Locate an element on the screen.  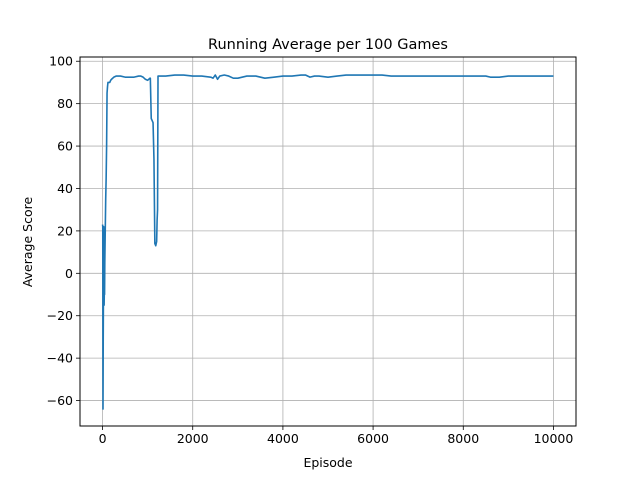
x-tick-label: 0 is located at coordinates (103, 438).